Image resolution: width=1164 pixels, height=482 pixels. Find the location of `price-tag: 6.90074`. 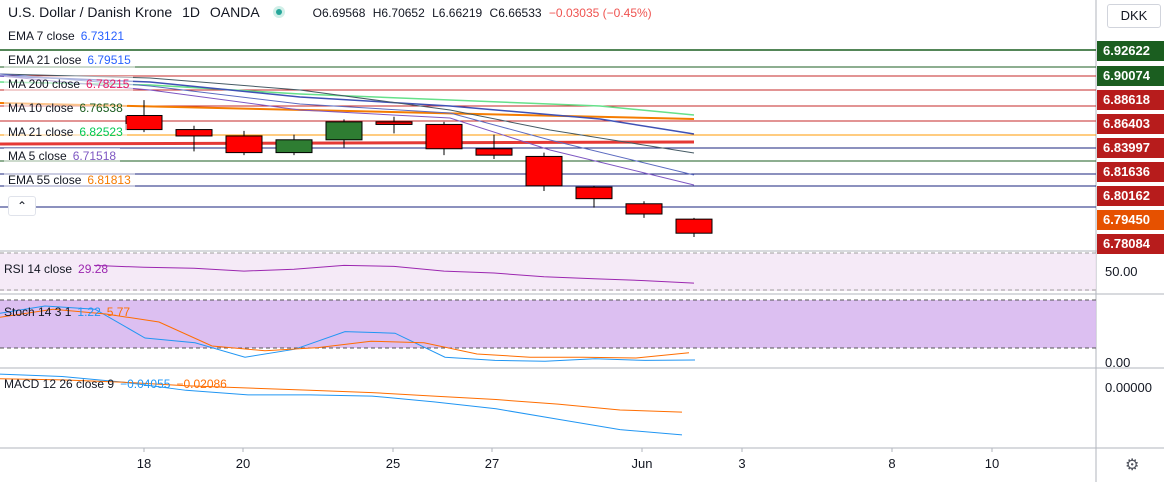

price-tag: 6.90074 is located at coordinates (1130, 76).